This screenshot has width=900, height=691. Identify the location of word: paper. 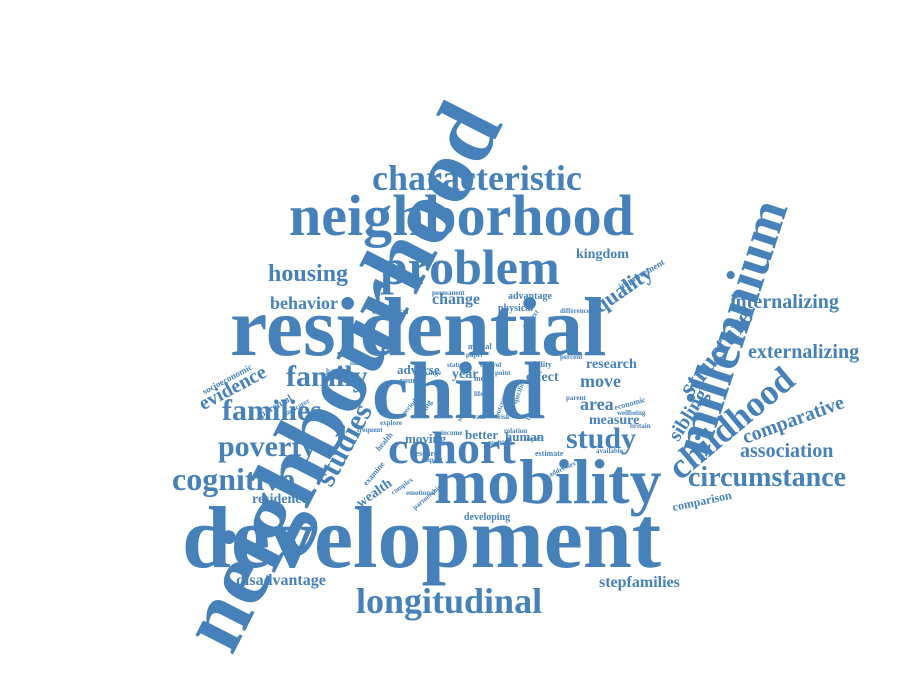
(475, 355).